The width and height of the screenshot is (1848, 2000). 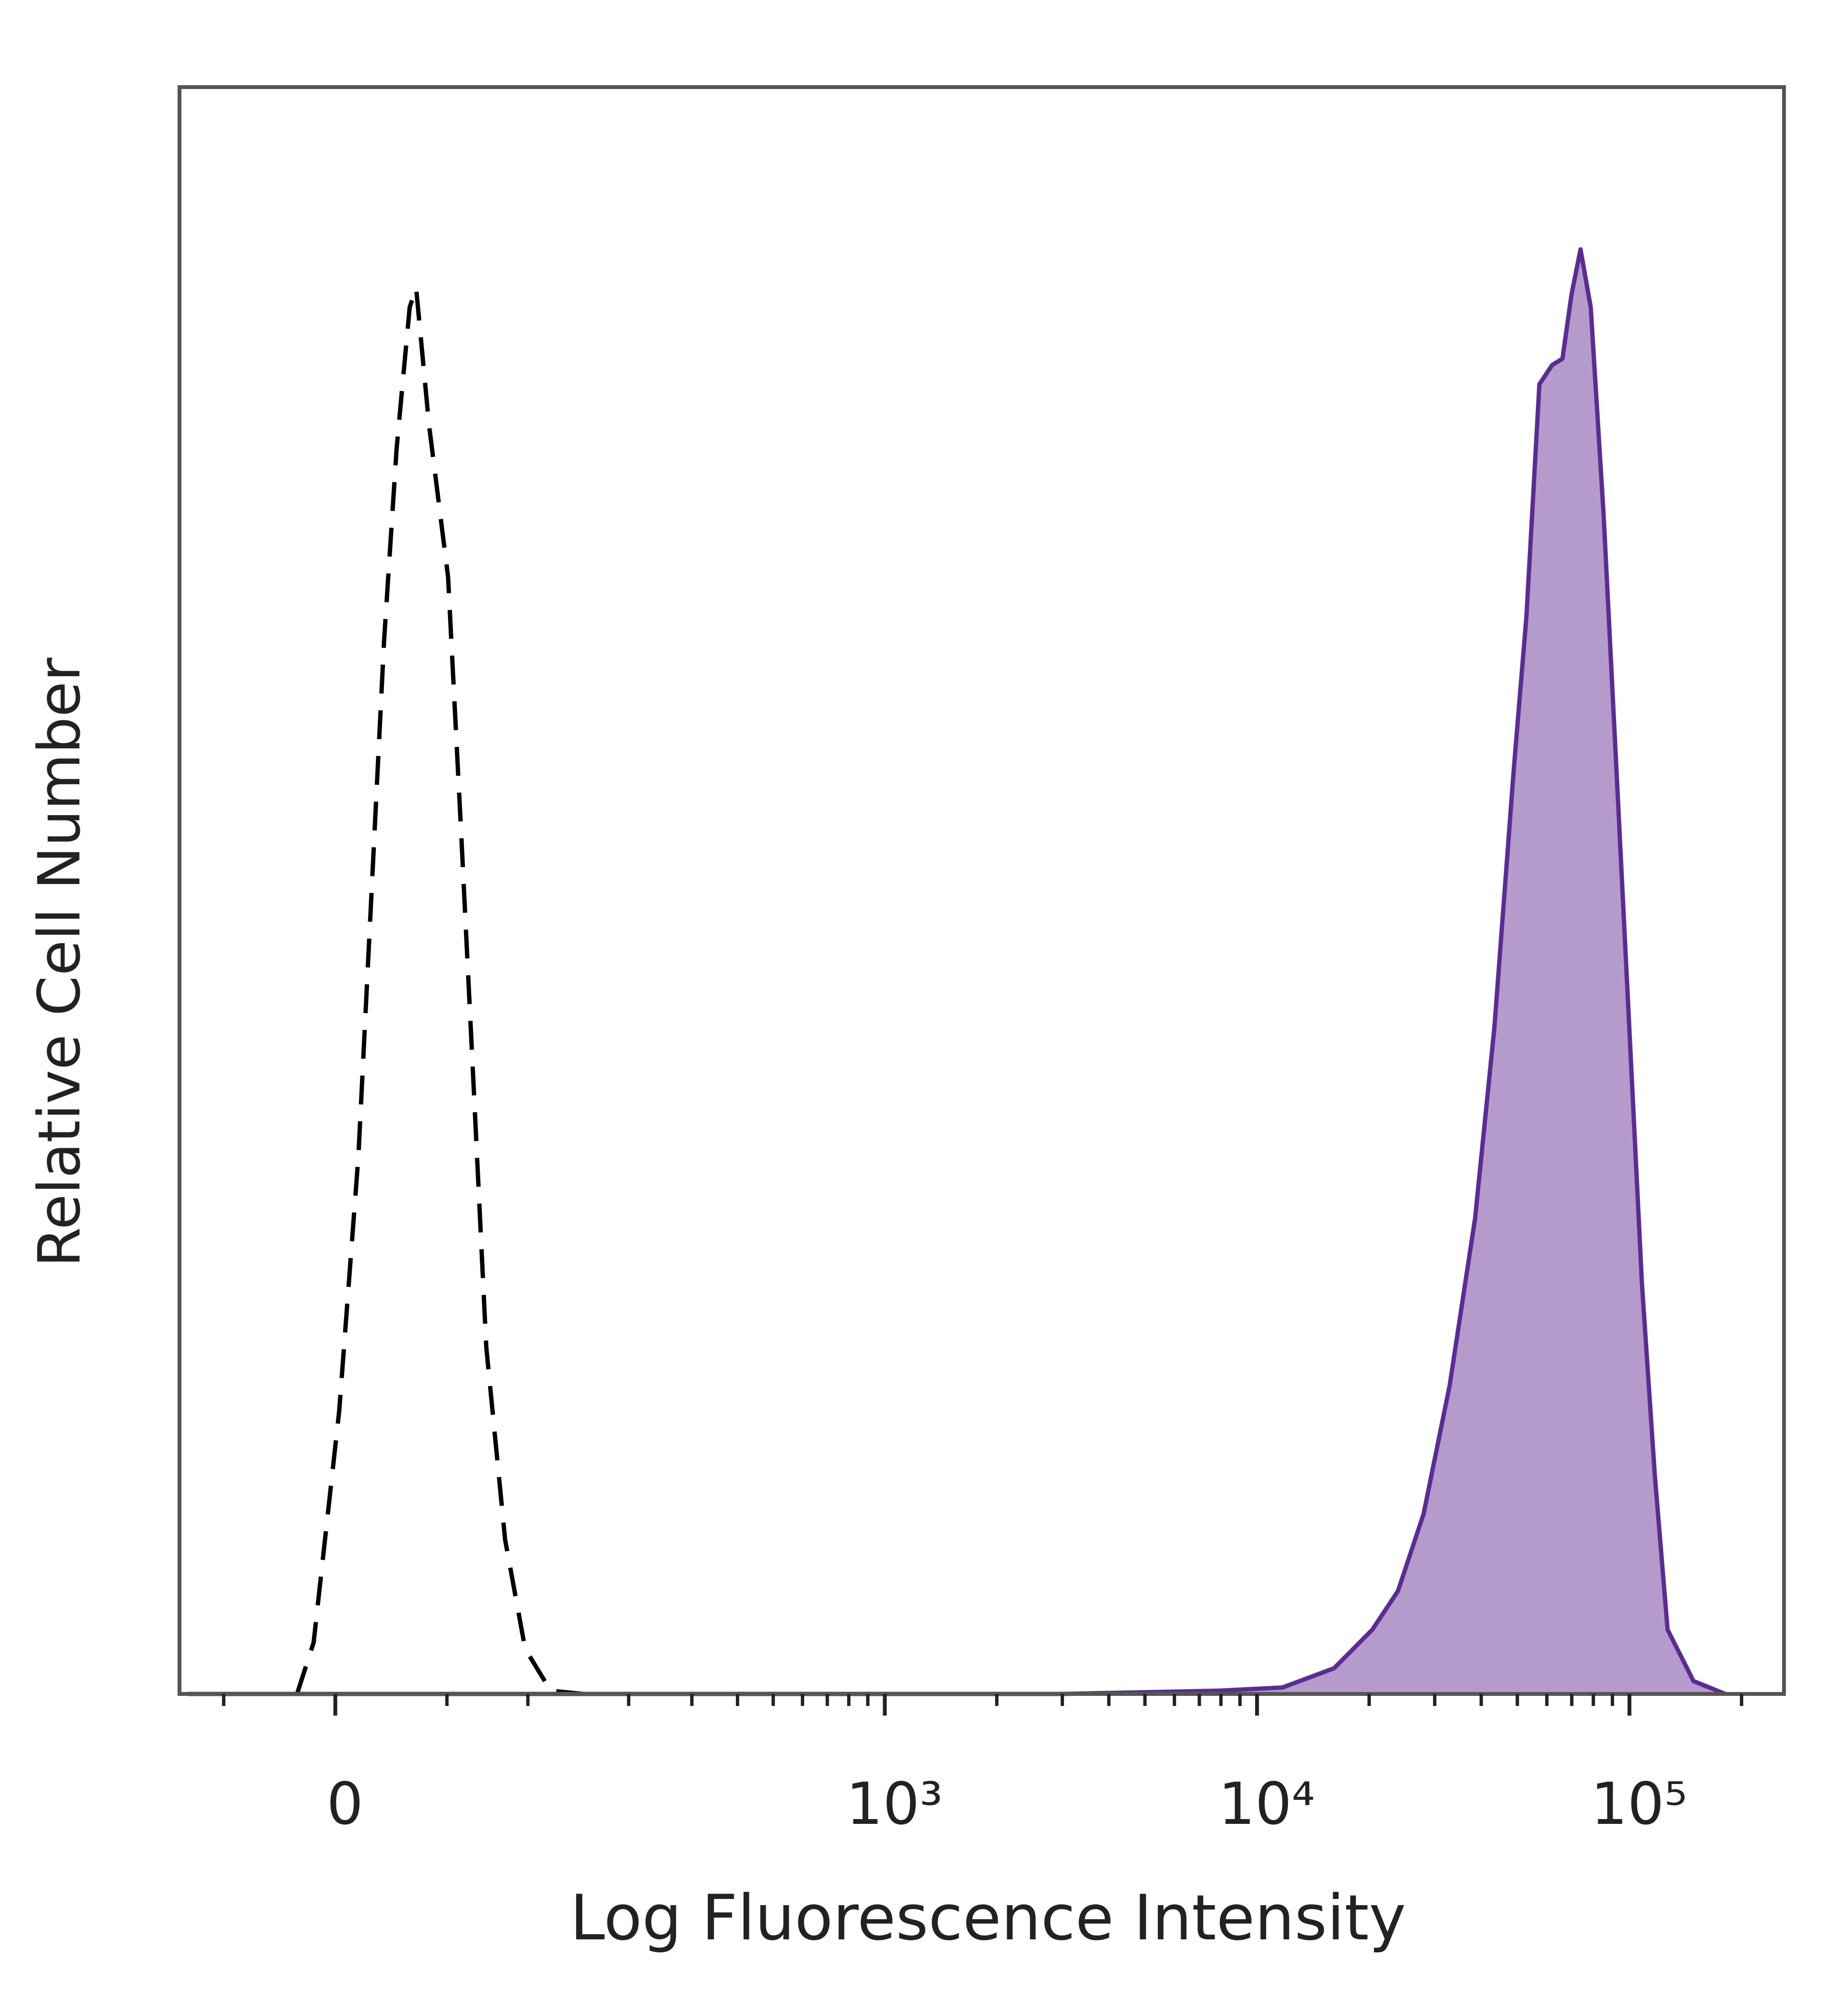 I want to click on x-axis-title: Log Fluorescence Intensity, so click(x=988, y=1917).